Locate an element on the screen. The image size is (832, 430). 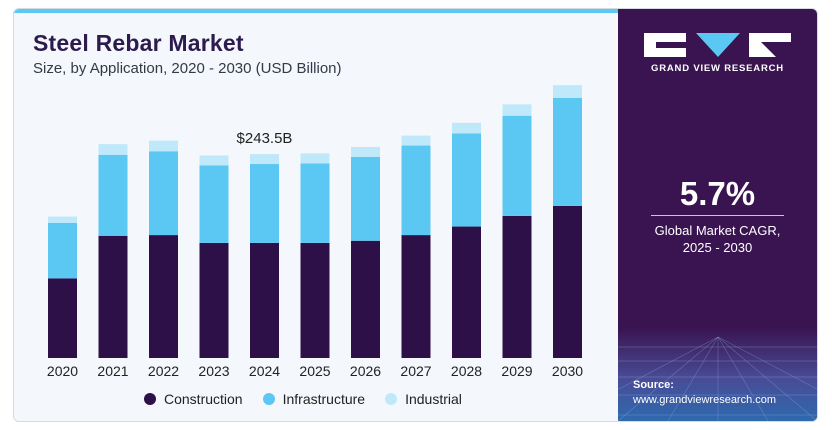
x-tick-label-2021: 2021 is located at coordinates (112, 371).